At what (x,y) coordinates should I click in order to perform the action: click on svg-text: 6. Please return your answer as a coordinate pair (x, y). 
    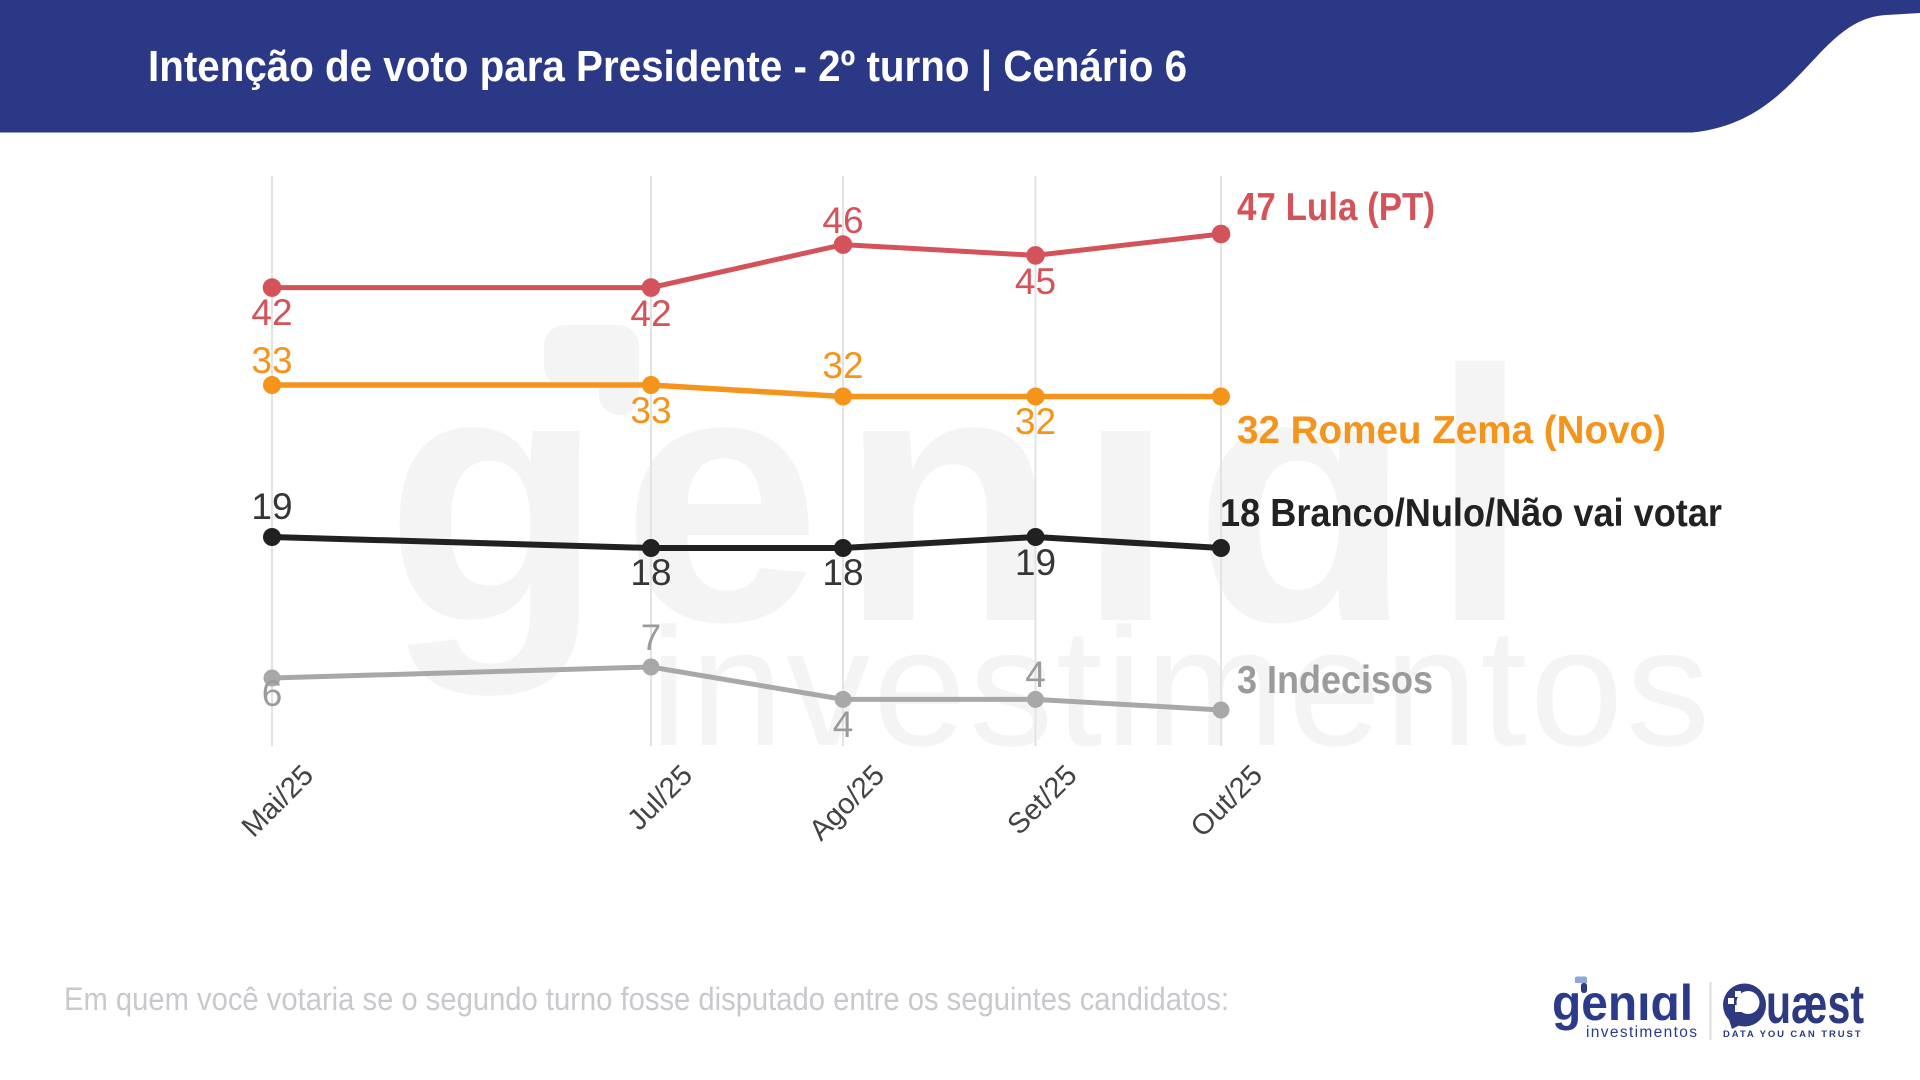
    Looking at the image, I should click on (272, 693).